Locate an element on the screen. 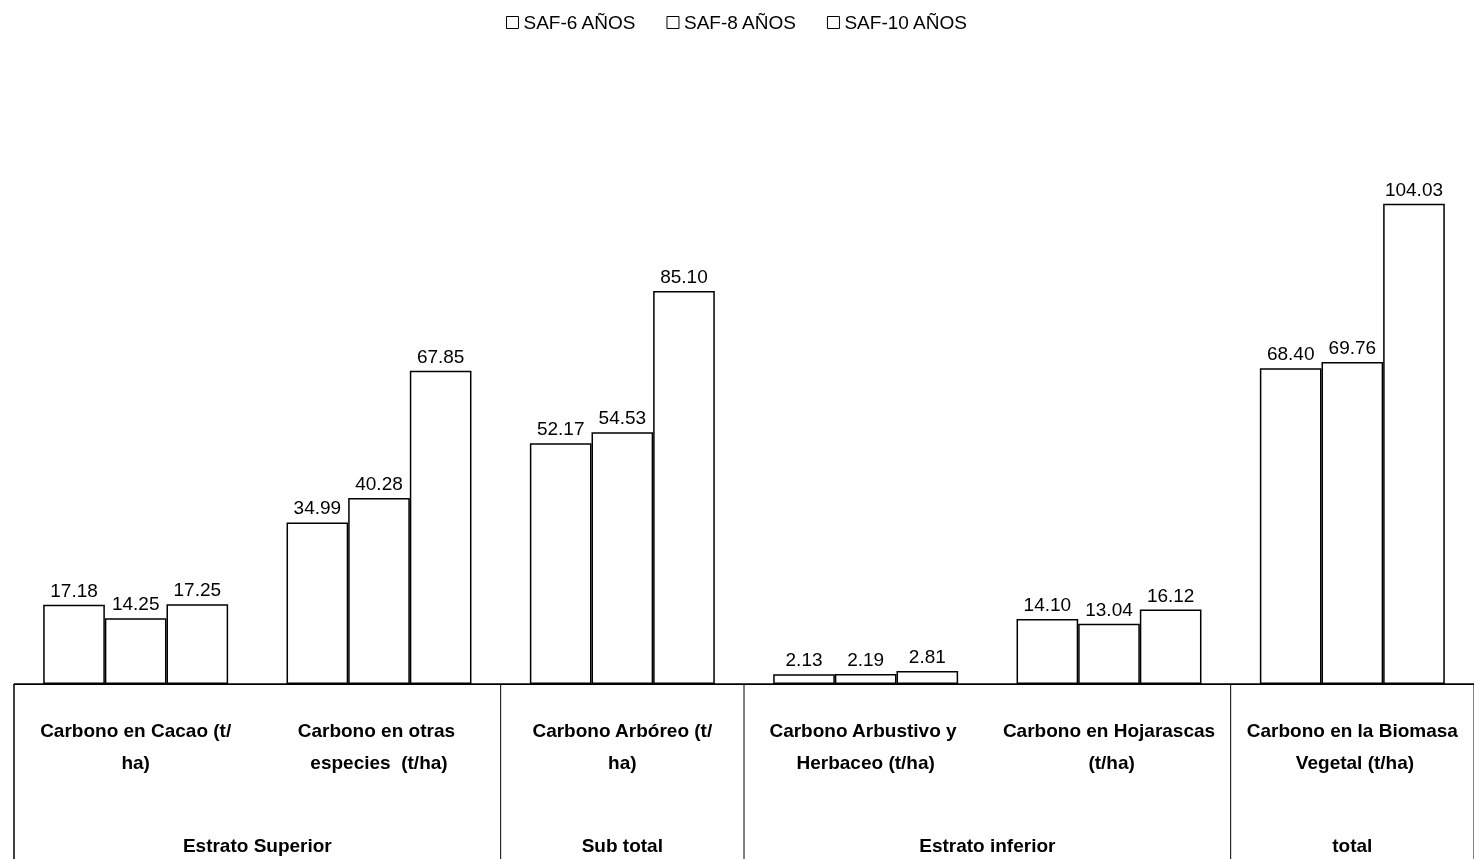 The width and height of the screenshot is (1474, 859). data-label: 13.04 is located at coordinates (1109, 609).